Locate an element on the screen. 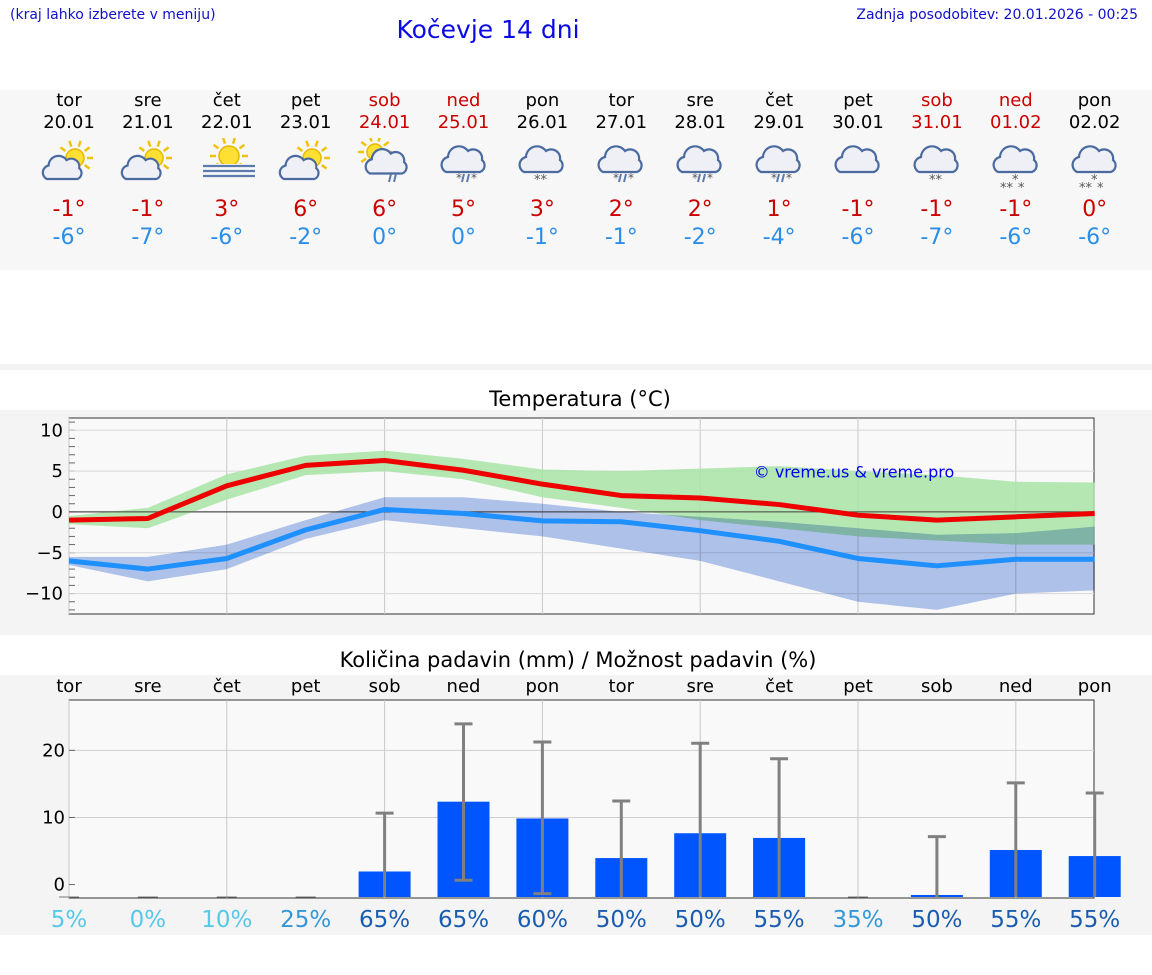 The image size is (1152, 975). y-tick-label: 0 is located at coordinates (57, 512).